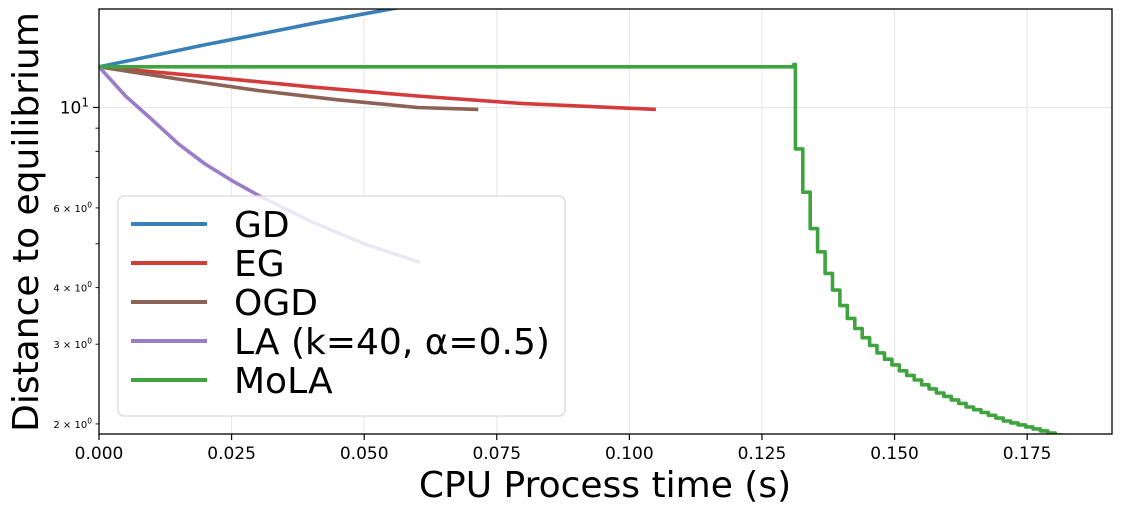 The width and height of the screenshot is (1121, 512). Describe the element at coordinates (762, 454) in the screenshot. I see `x-tick-label: 0.125` at that location.